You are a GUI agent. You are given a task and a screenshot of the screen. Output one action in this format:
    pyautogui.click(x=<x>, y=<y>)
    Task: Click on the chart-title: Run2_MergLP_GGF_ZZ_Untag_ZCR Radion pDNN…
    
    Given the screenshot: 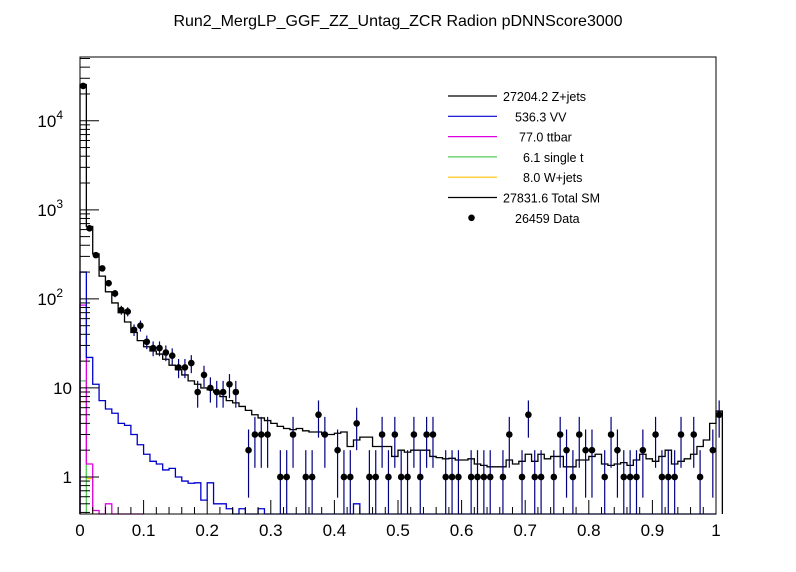 What is the action you would take?
    pyautogui.click(x=397, y=21)
    